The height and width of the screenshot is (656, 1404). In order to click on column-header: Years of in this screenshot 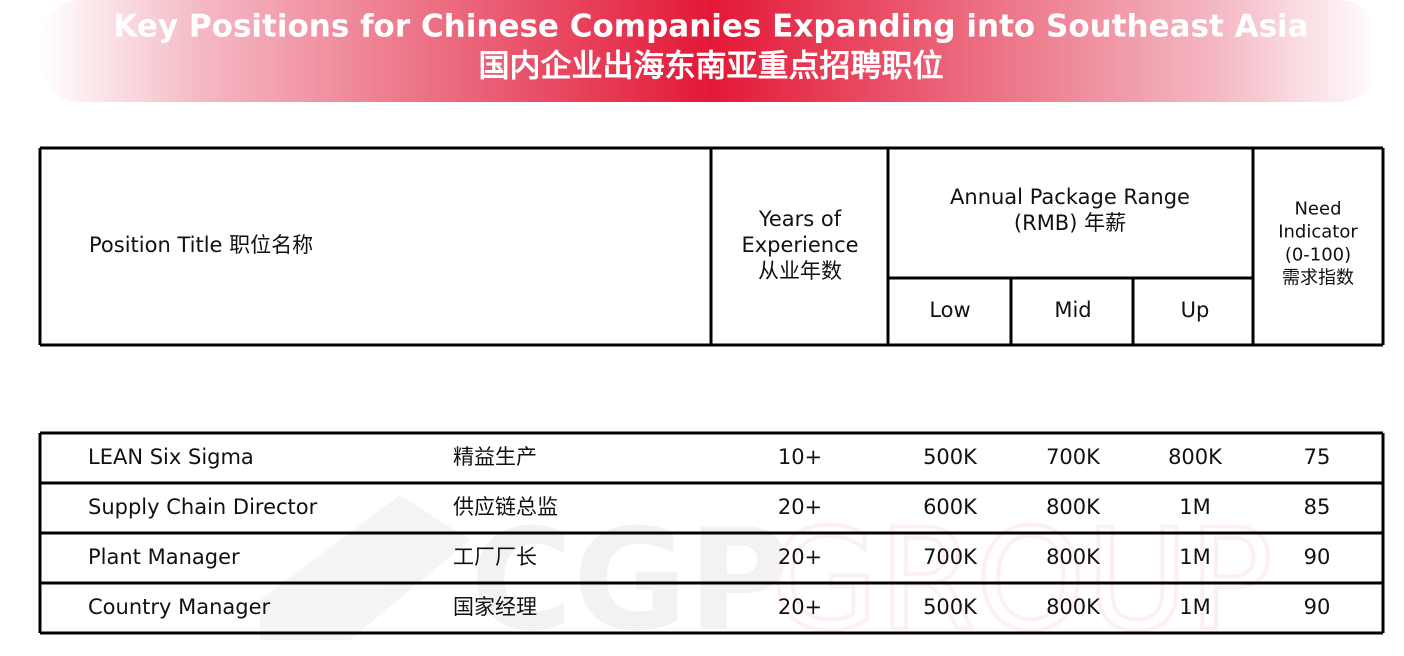, I will do `click(800, 219)`.